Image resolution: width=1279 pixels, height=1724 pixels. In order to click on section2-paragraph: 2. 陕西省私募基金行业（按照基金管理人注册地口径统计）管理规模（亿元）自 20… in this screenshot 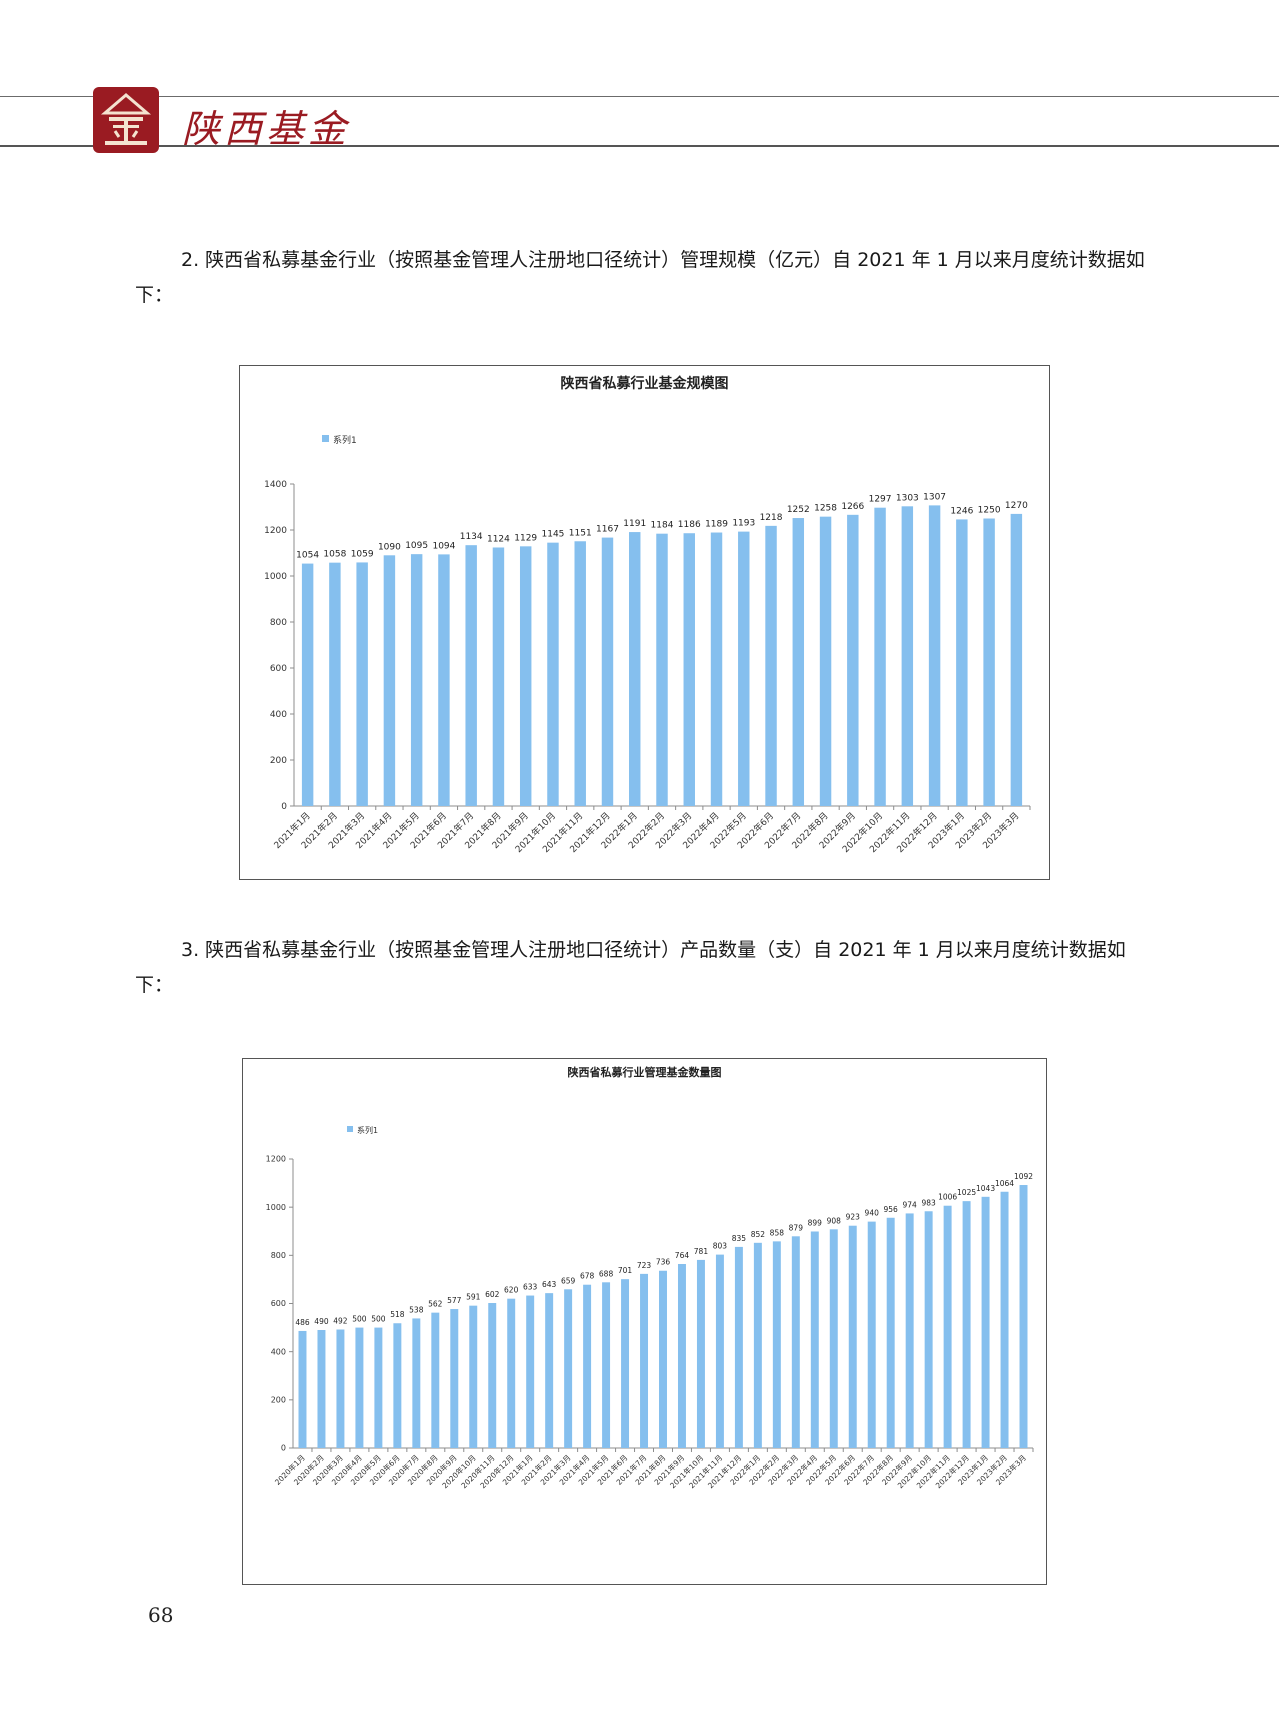, I will do `click(640, 277)`.